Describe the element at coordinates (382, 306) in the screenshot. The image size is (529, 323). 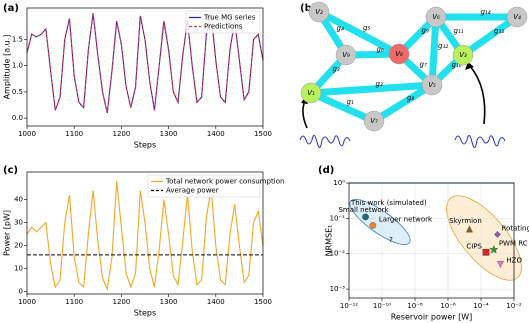
I see `x-tick-label: 10⁻¹⁰` at that location.